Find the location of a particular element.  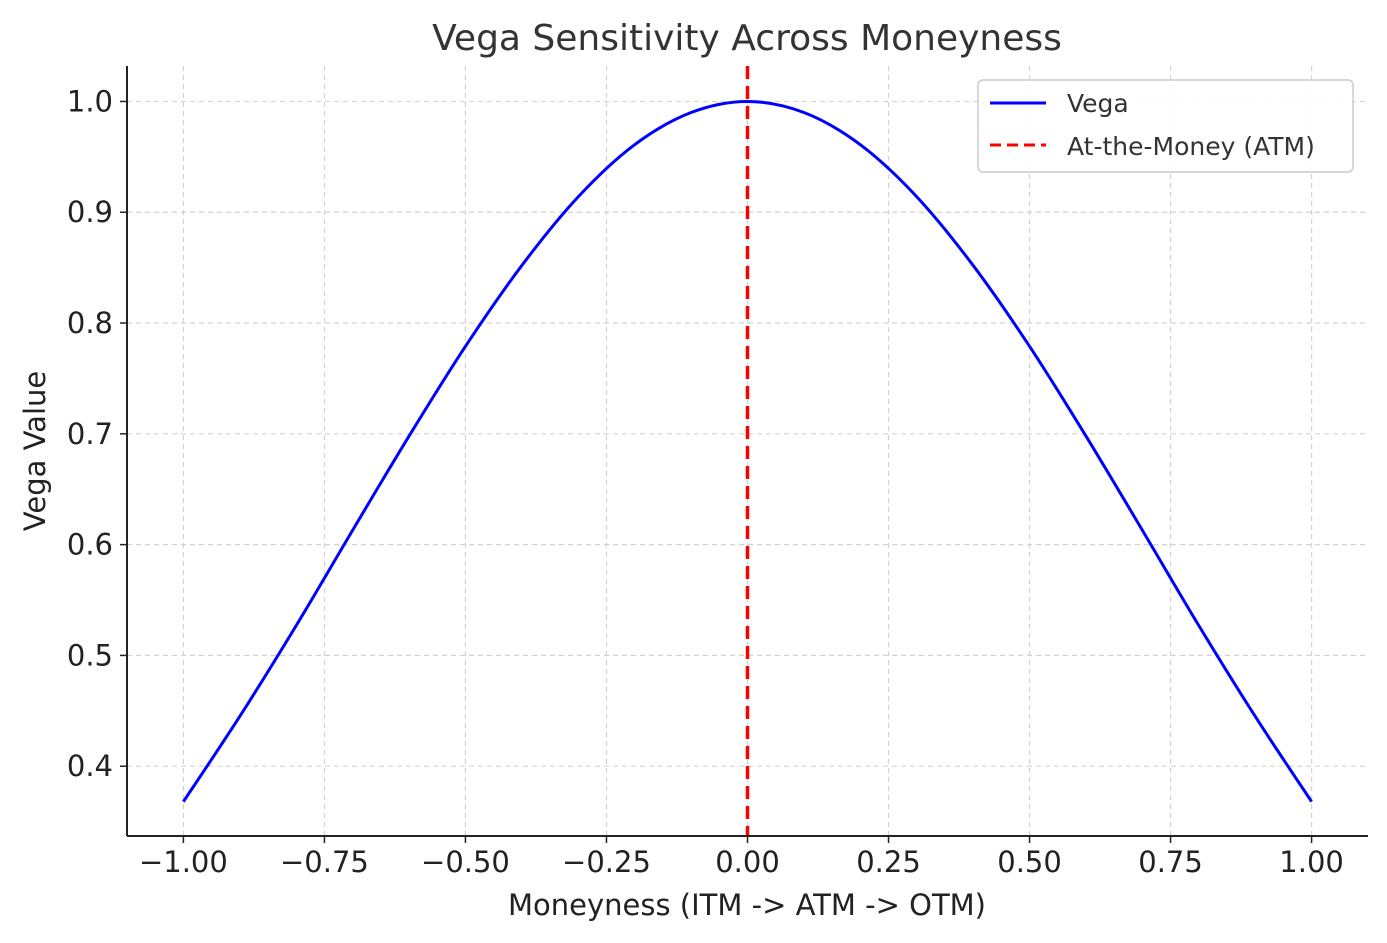

x-ticks: −1.00 −0.75 −0.50 −0.25 0.00 0.25 0.50 0.75 1.00 is located at coordinates (741, 857).